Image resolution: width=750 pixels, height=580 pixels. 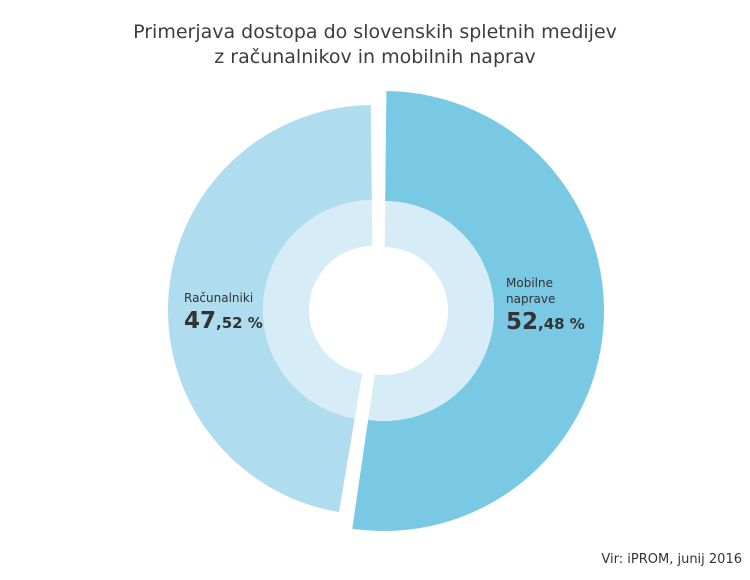 What do you see at coordinates (200, 321) in the screenshot?
I see `label-racunalniki-value-int: 47` at bounding box center [200, 321].